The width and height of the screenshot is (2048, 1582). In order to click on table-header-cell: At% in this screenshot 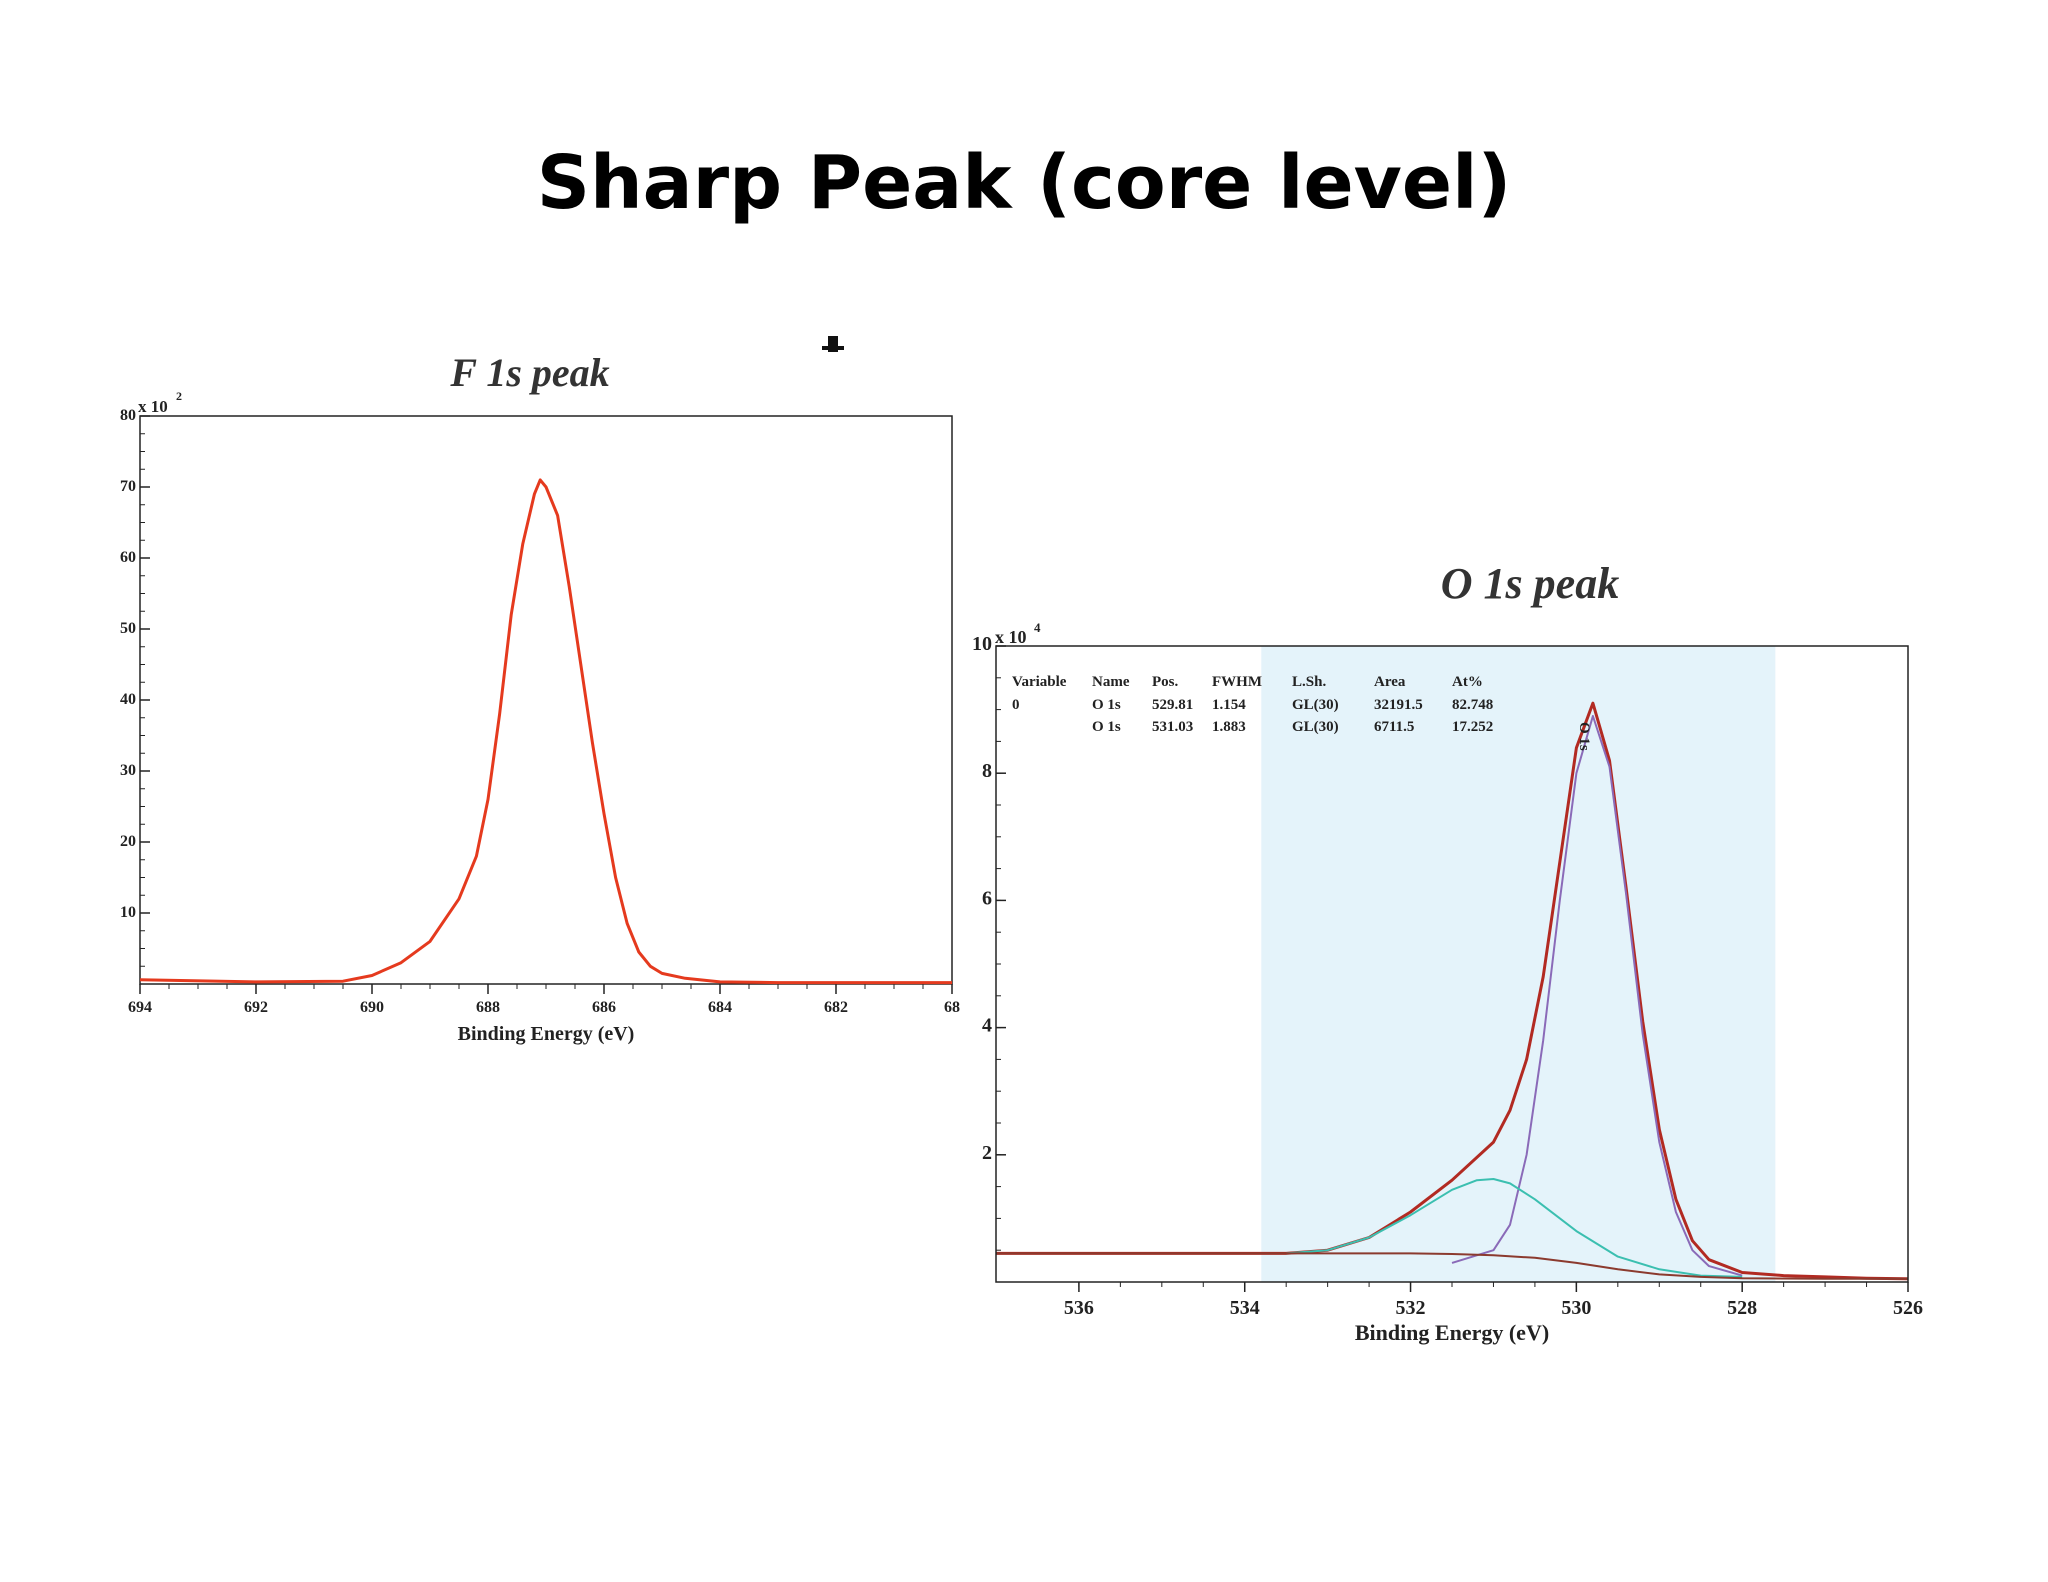, I will do `click(1467, 682)`.